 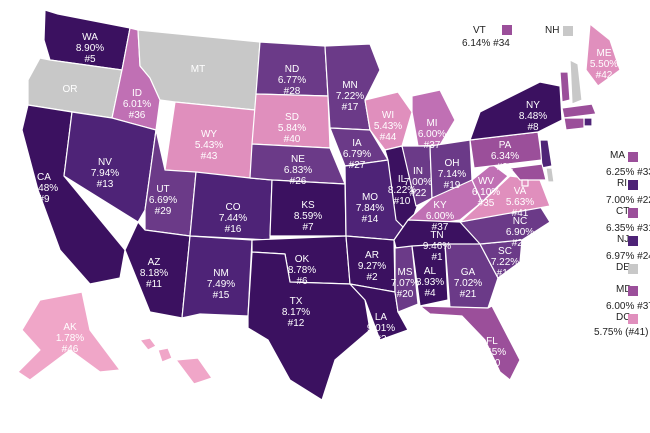 What do you see at coordinates (505, 262) in the screenshot?
I see `state-label-sc: SC 7.22% #18` at bounding box center [505, 262].